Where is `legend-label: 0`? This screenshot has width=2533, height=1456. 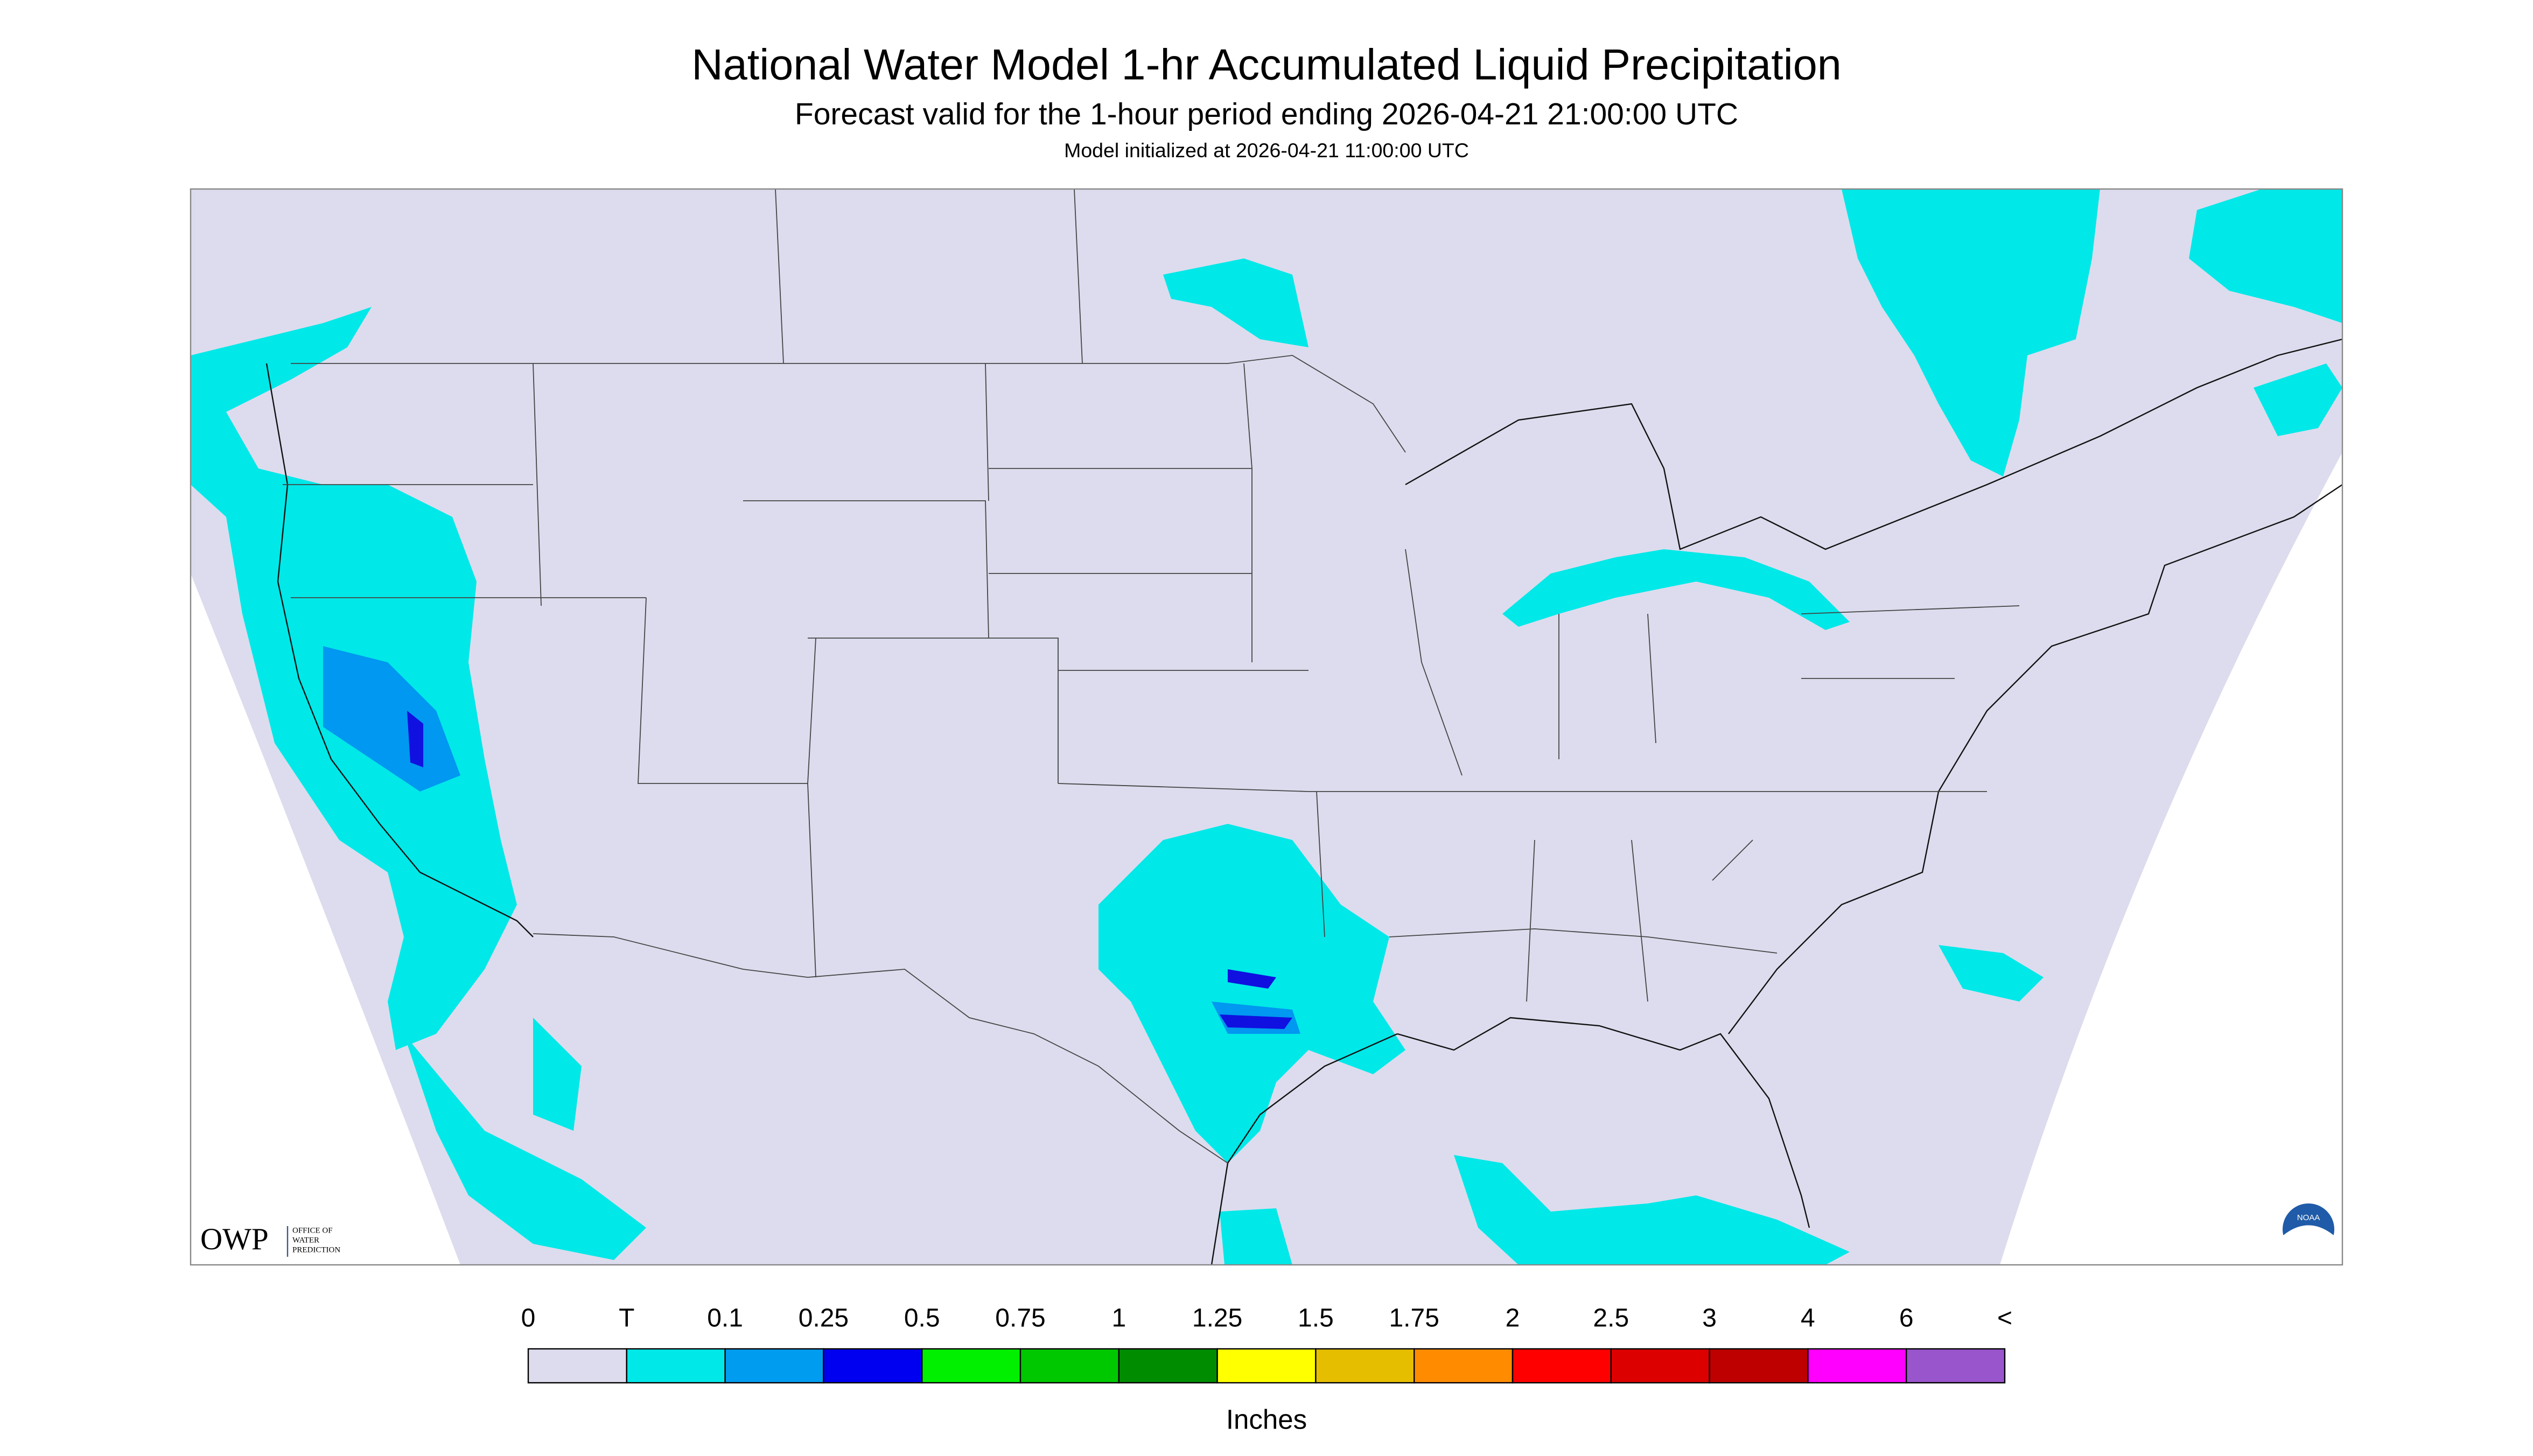 legend-label: 0 is located at coordinates (529, 1318).